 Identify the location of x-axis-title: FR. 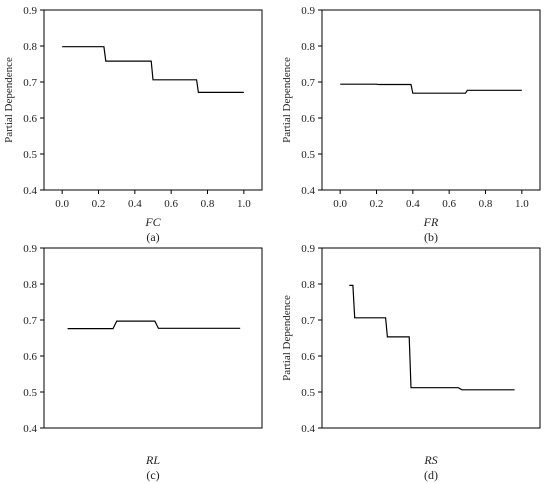
(431, 222).